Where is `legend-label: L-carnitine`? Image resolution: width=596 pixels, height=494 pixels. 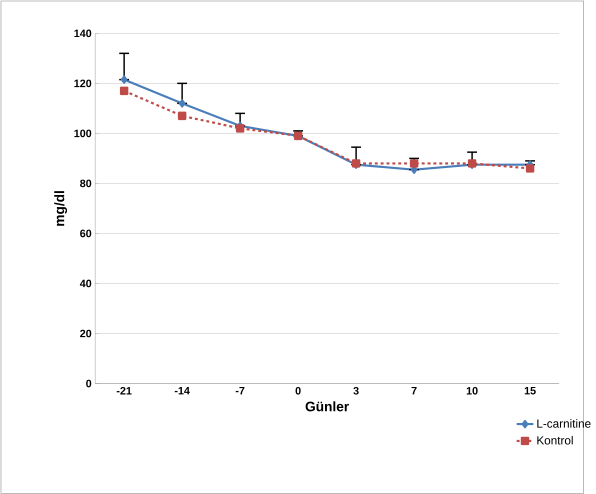
legend-label: L-carnitine is located at coordinates (564, 423).